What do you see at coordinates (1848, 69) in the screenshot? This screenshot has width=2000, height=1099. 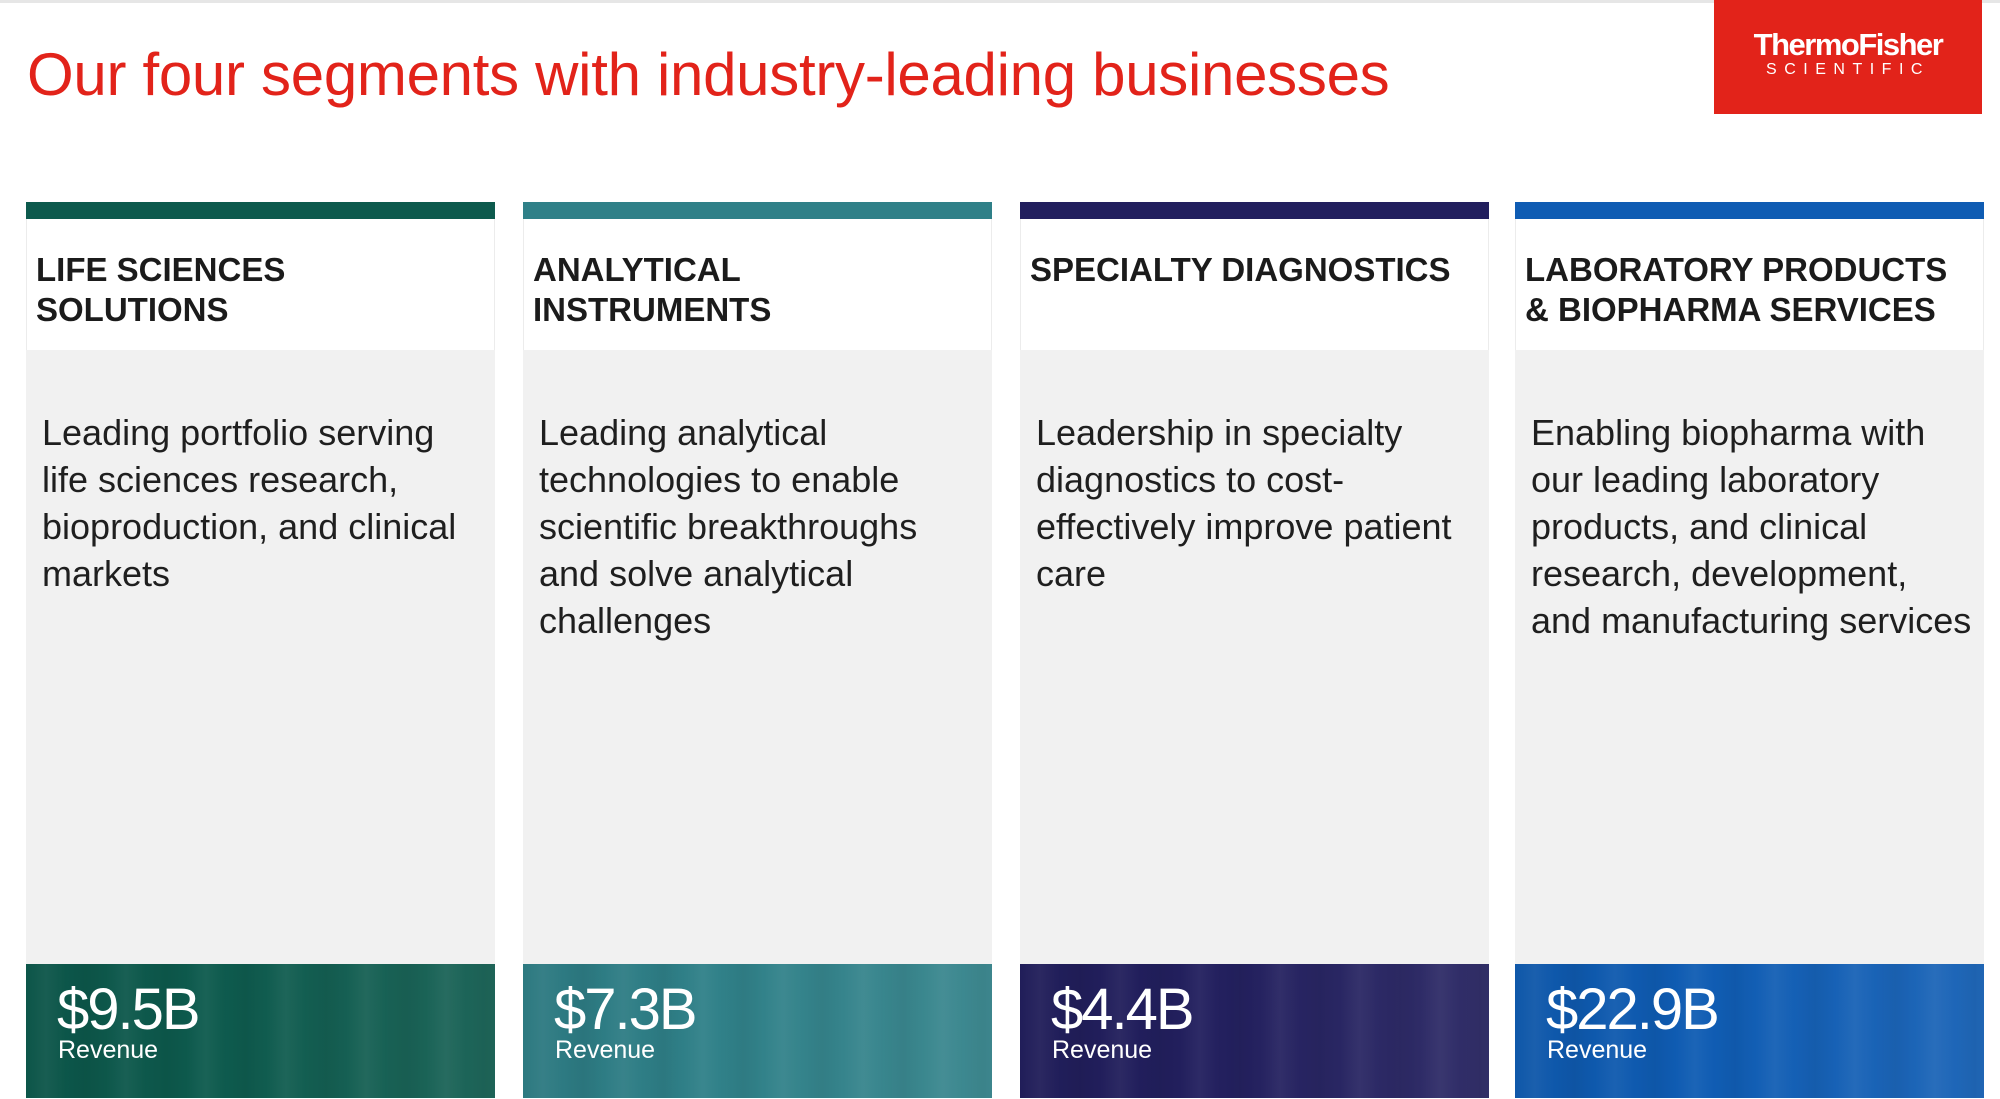 I see `logo-subtext: SCIENTIFIC` at bounding box center [1848, 69].